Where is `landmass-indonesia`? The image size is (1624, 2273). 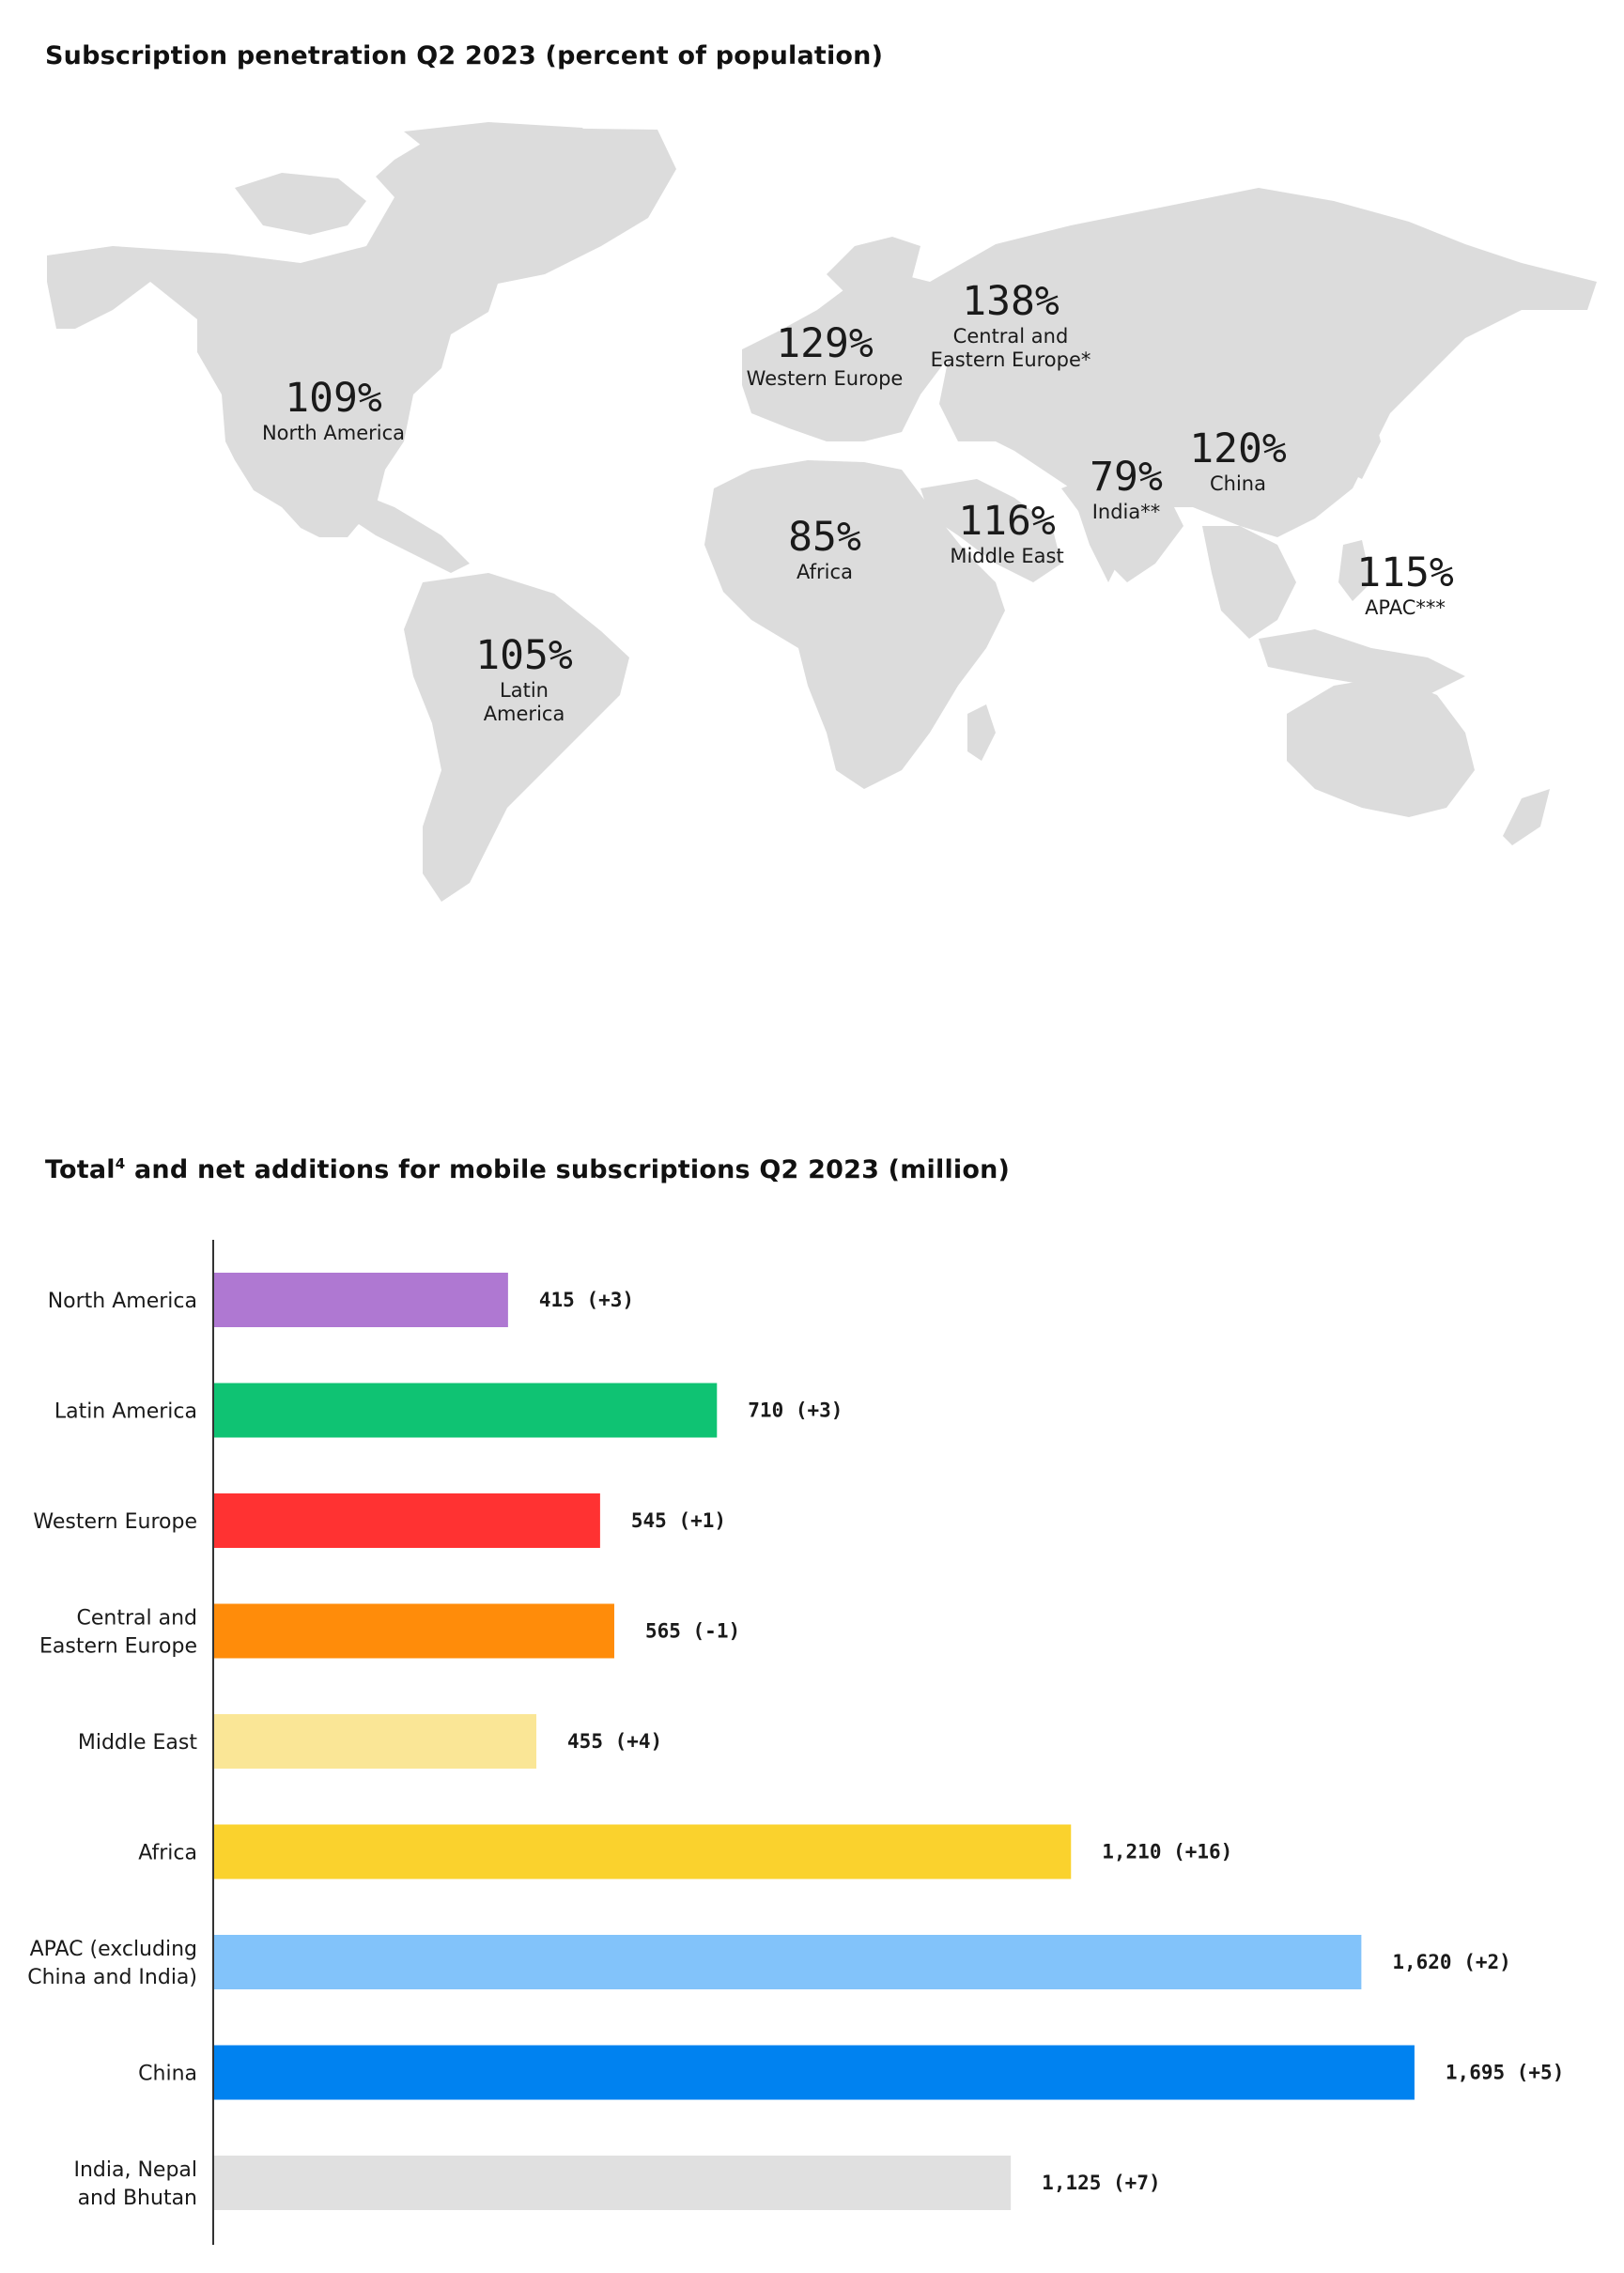 landmass-indonesia is located at coordinates (1362, 662).